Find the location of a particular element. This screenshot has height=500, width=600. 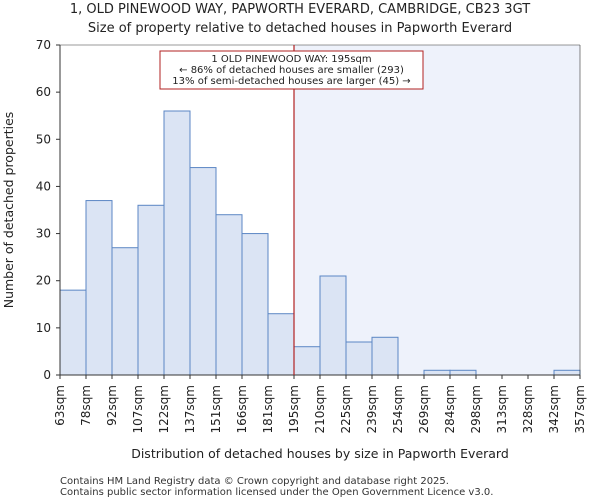

x-tick-label: 269sqm is located at coordinates (424, 409).